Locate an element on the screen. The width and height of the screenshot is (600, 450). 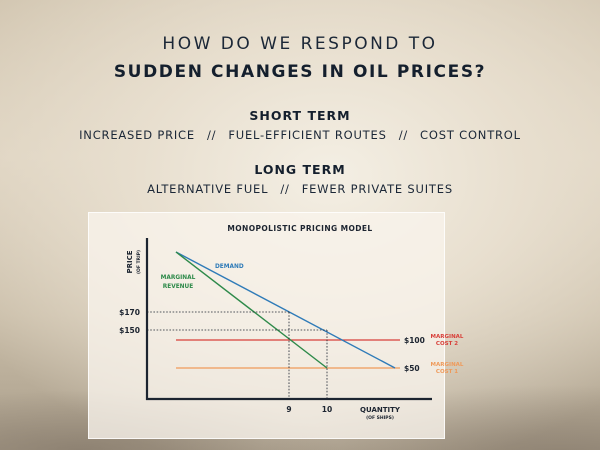
diagram-title: MONOPOLISTIC PRICING MODEL is located at coordinates (299, 228).